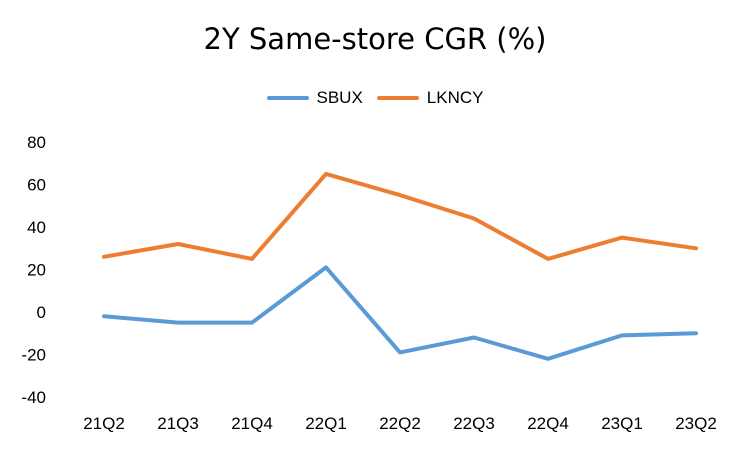 The image size is (750, 449). Describe the element at coordinates (36, 270) in the screenshot. I see `y-tick-label: 20` at that location.